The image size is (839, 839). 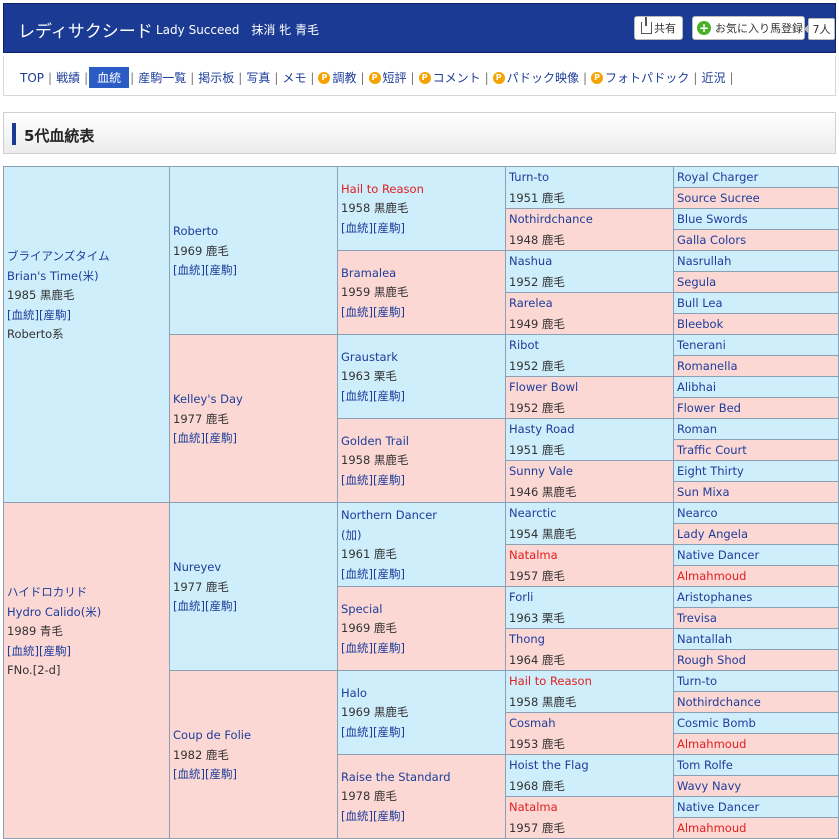 I want to click on horse-name-link: Galla Colors, so click(x=712, y=240).